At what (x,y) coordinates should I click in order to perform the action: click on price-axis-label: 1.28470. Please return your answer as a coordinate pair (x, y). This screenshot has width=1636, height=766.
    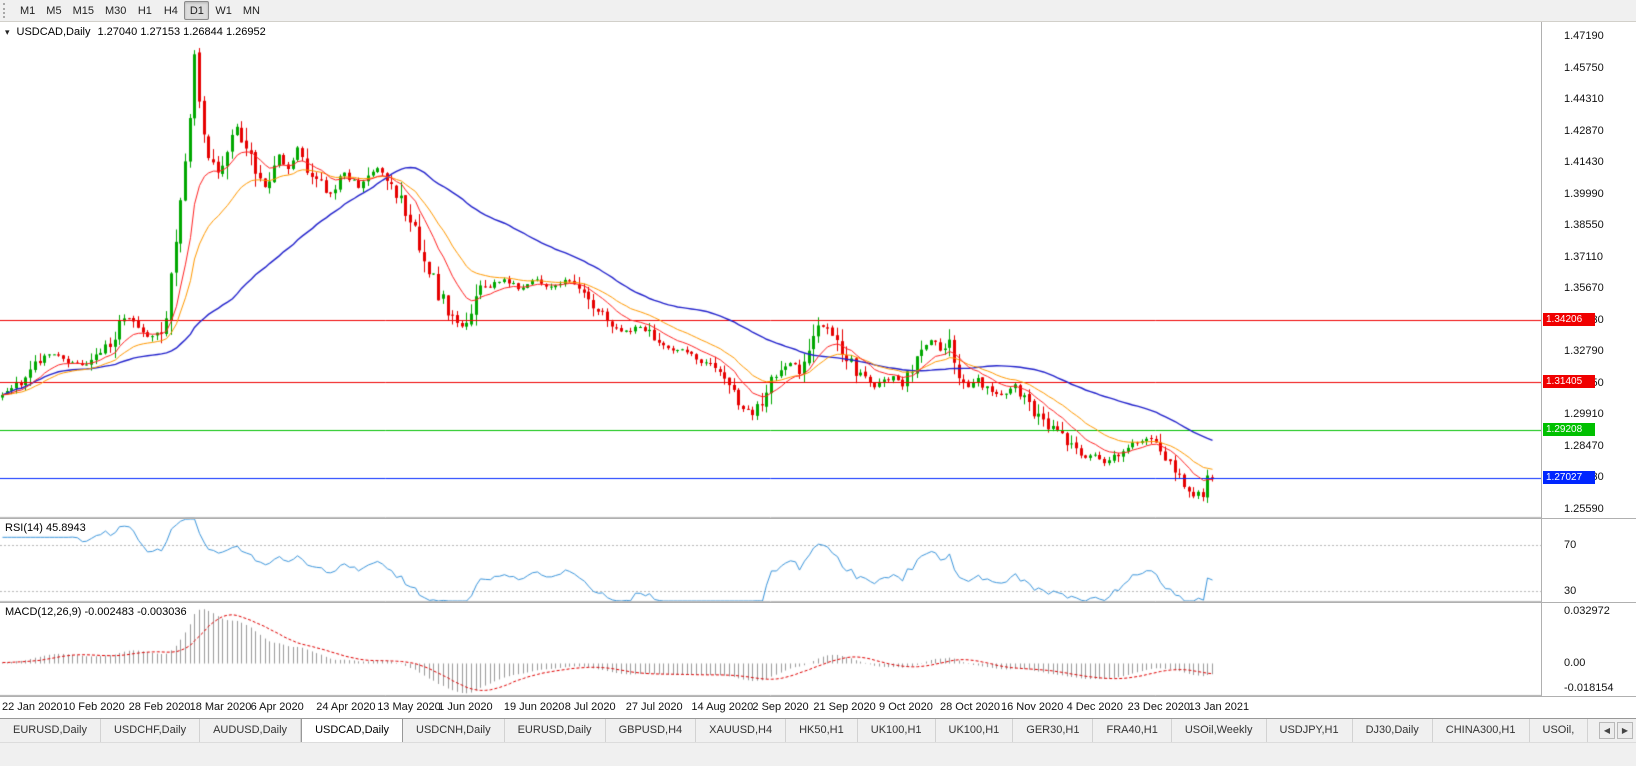
    Looking at the image, I should click on (1584, 445).